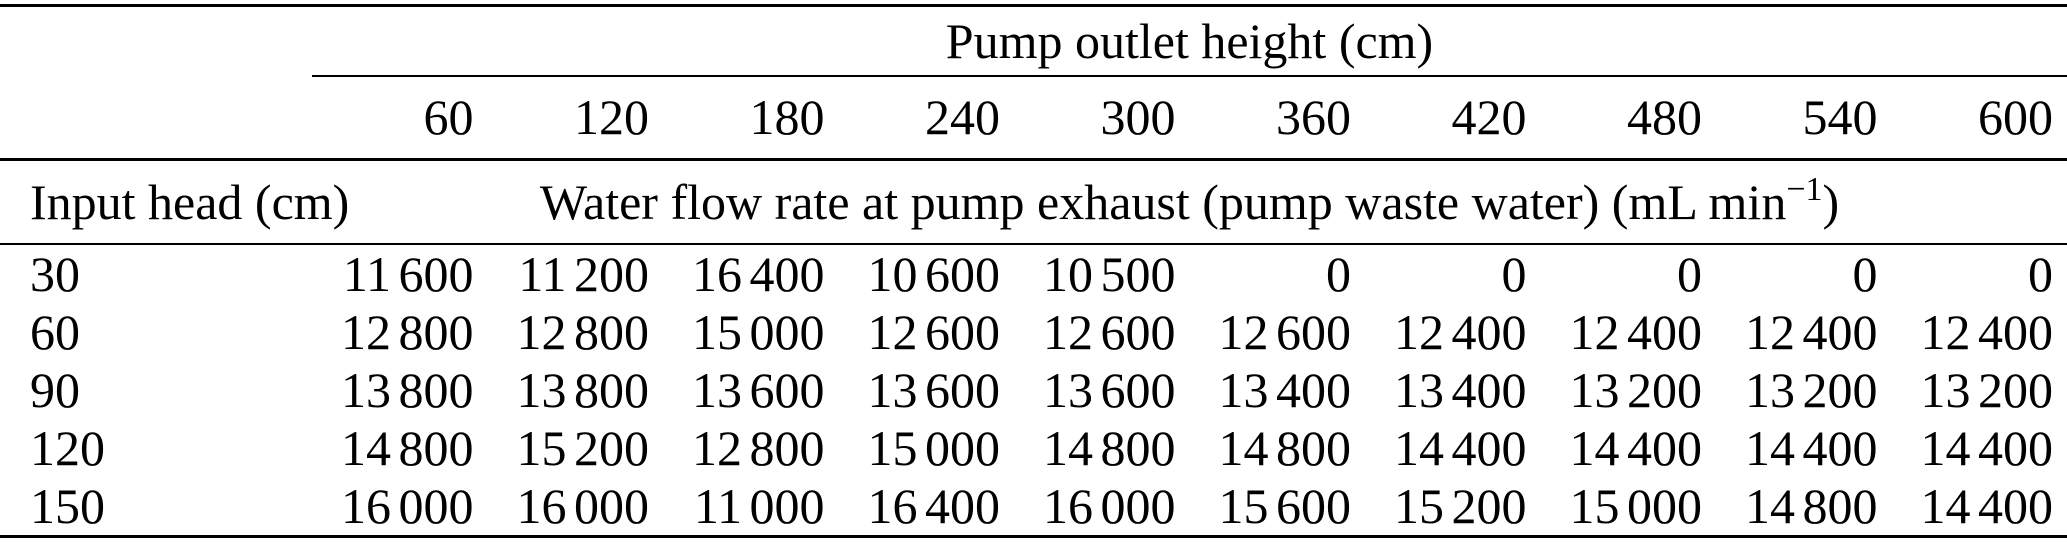  I want to click on row-label: 150, so click(67, 505).